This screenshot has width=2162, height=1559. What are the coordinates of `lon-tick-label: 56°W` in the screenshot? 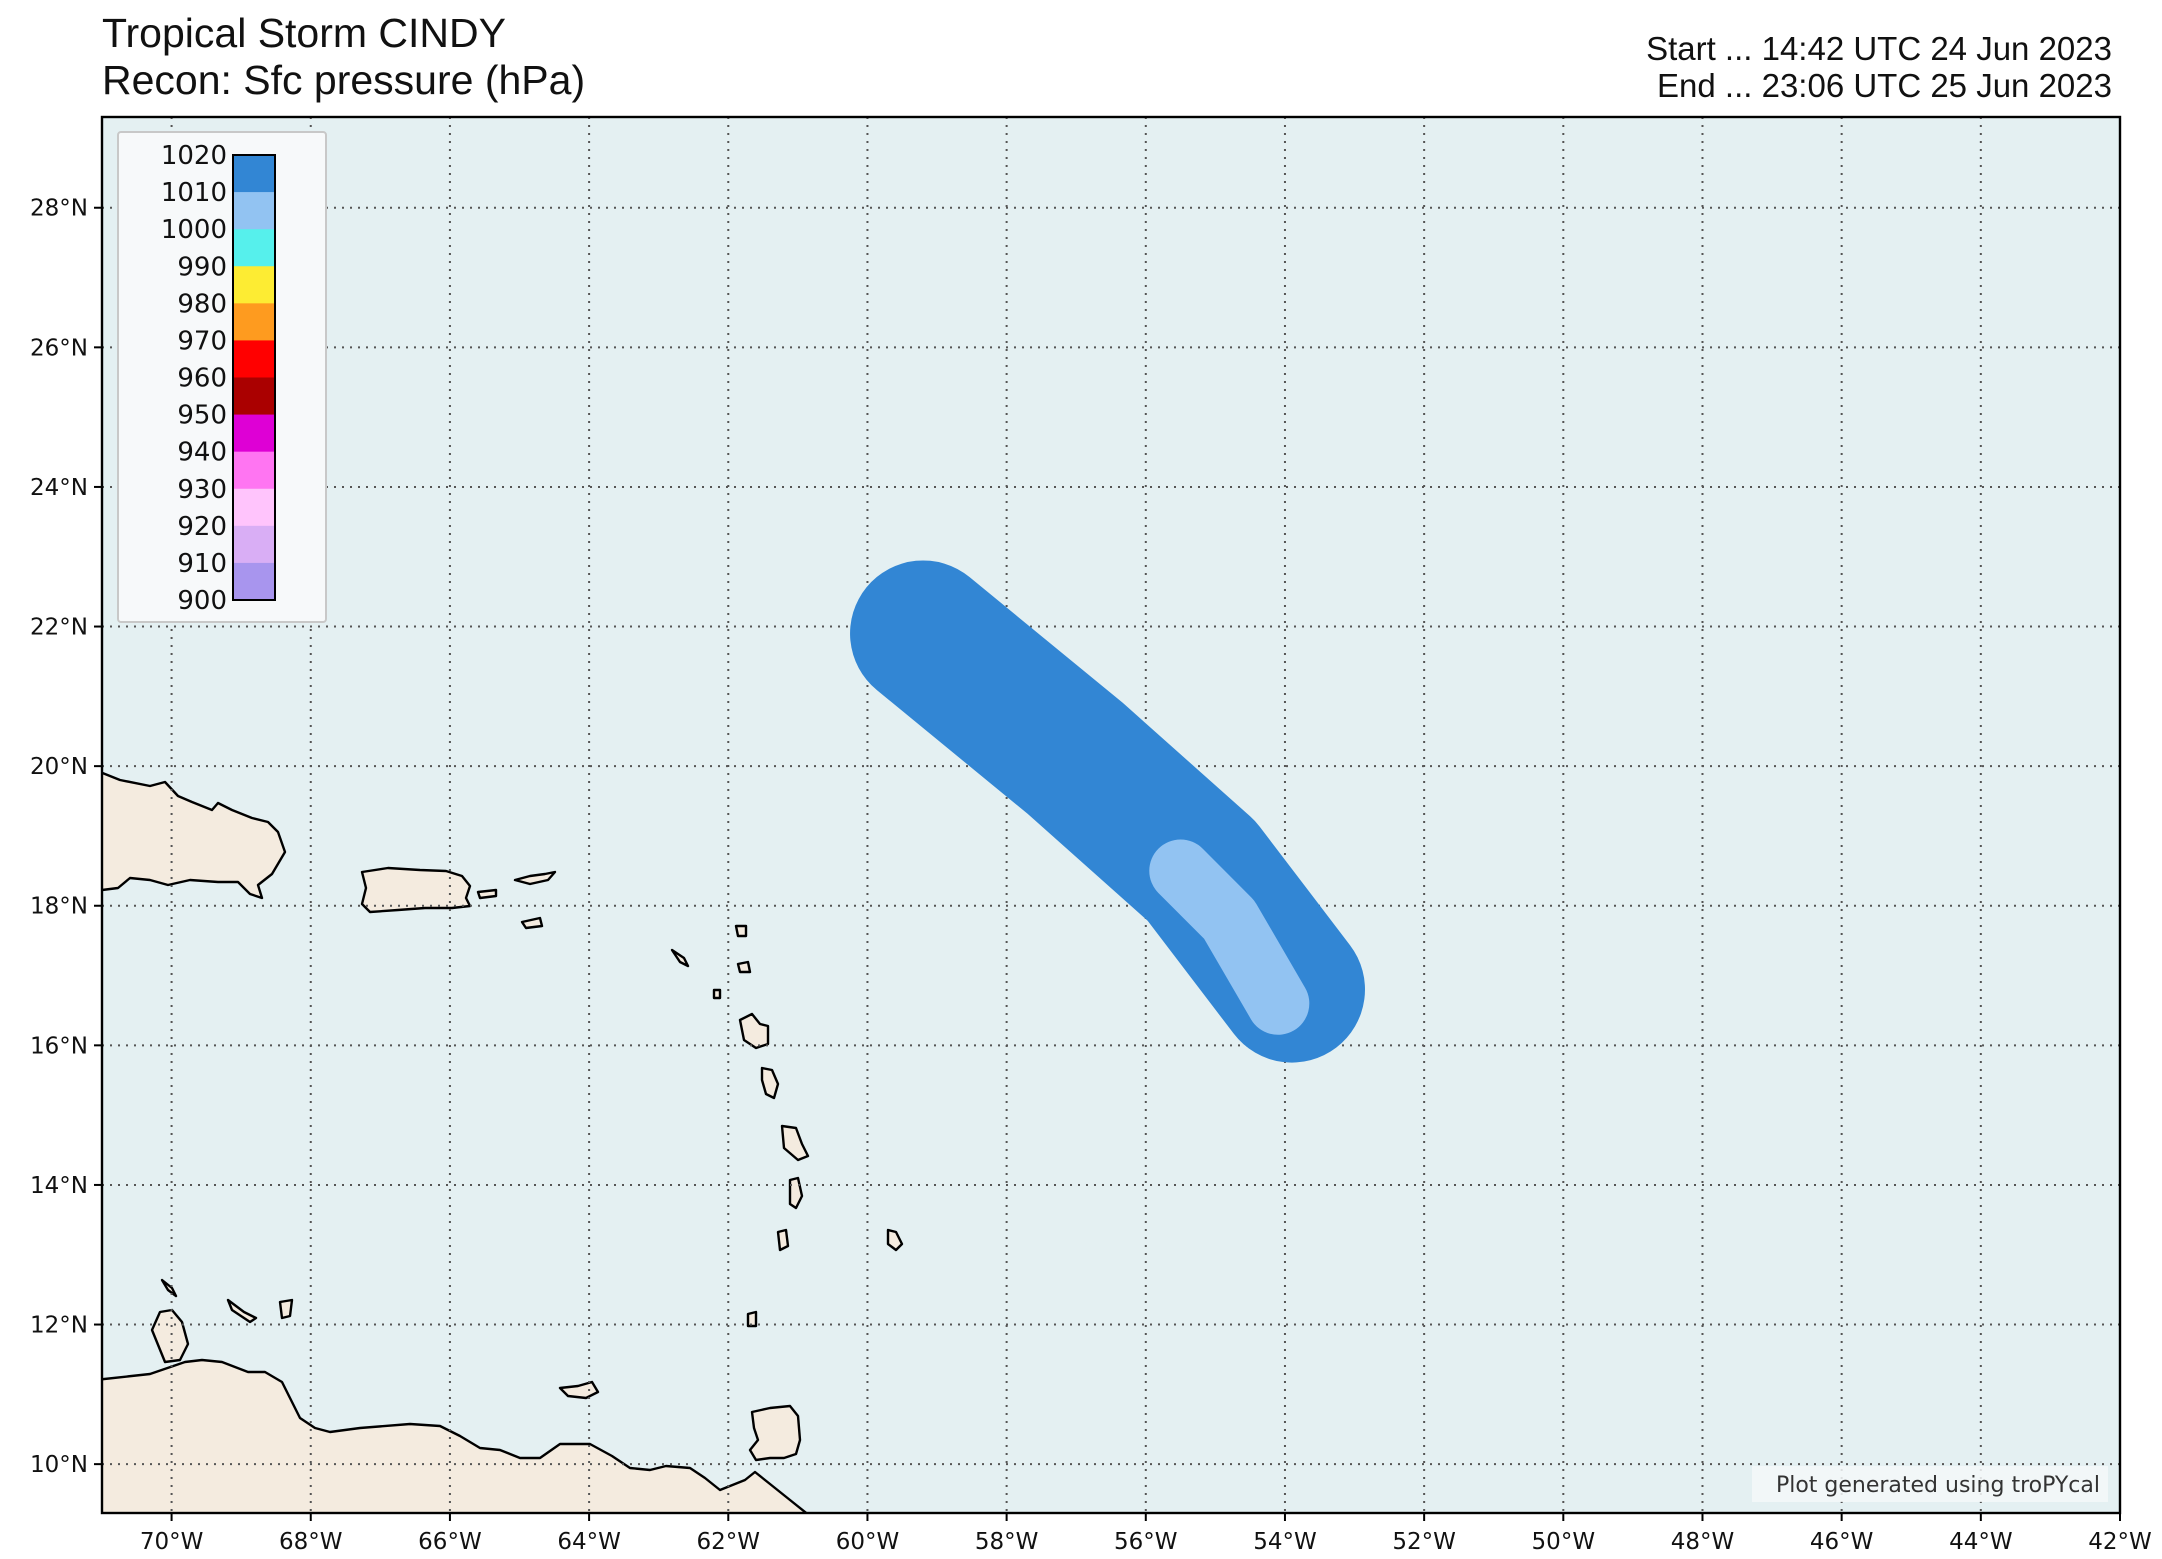 It's located at (1146, 1542).